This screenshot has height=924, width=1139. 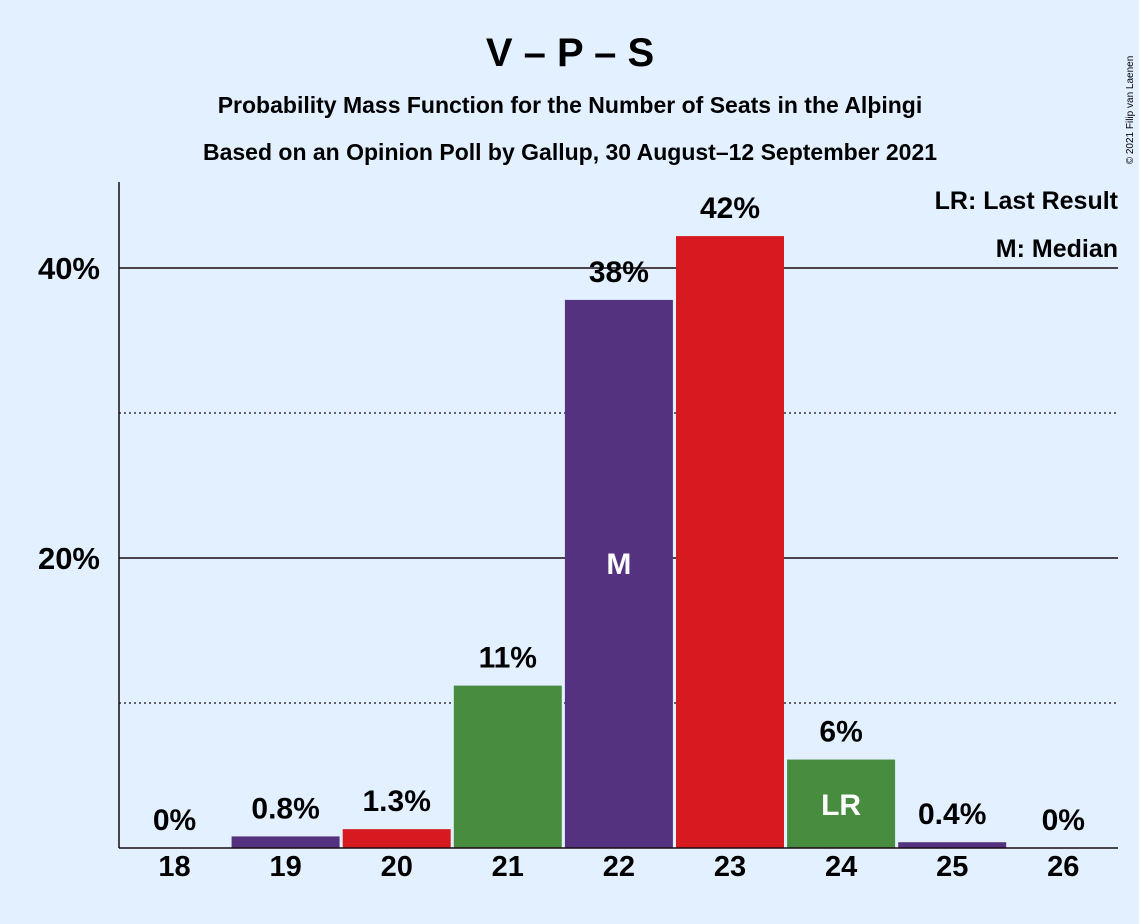 I want to click on x-tick-label-24: 24, so click(x=841, y=867).